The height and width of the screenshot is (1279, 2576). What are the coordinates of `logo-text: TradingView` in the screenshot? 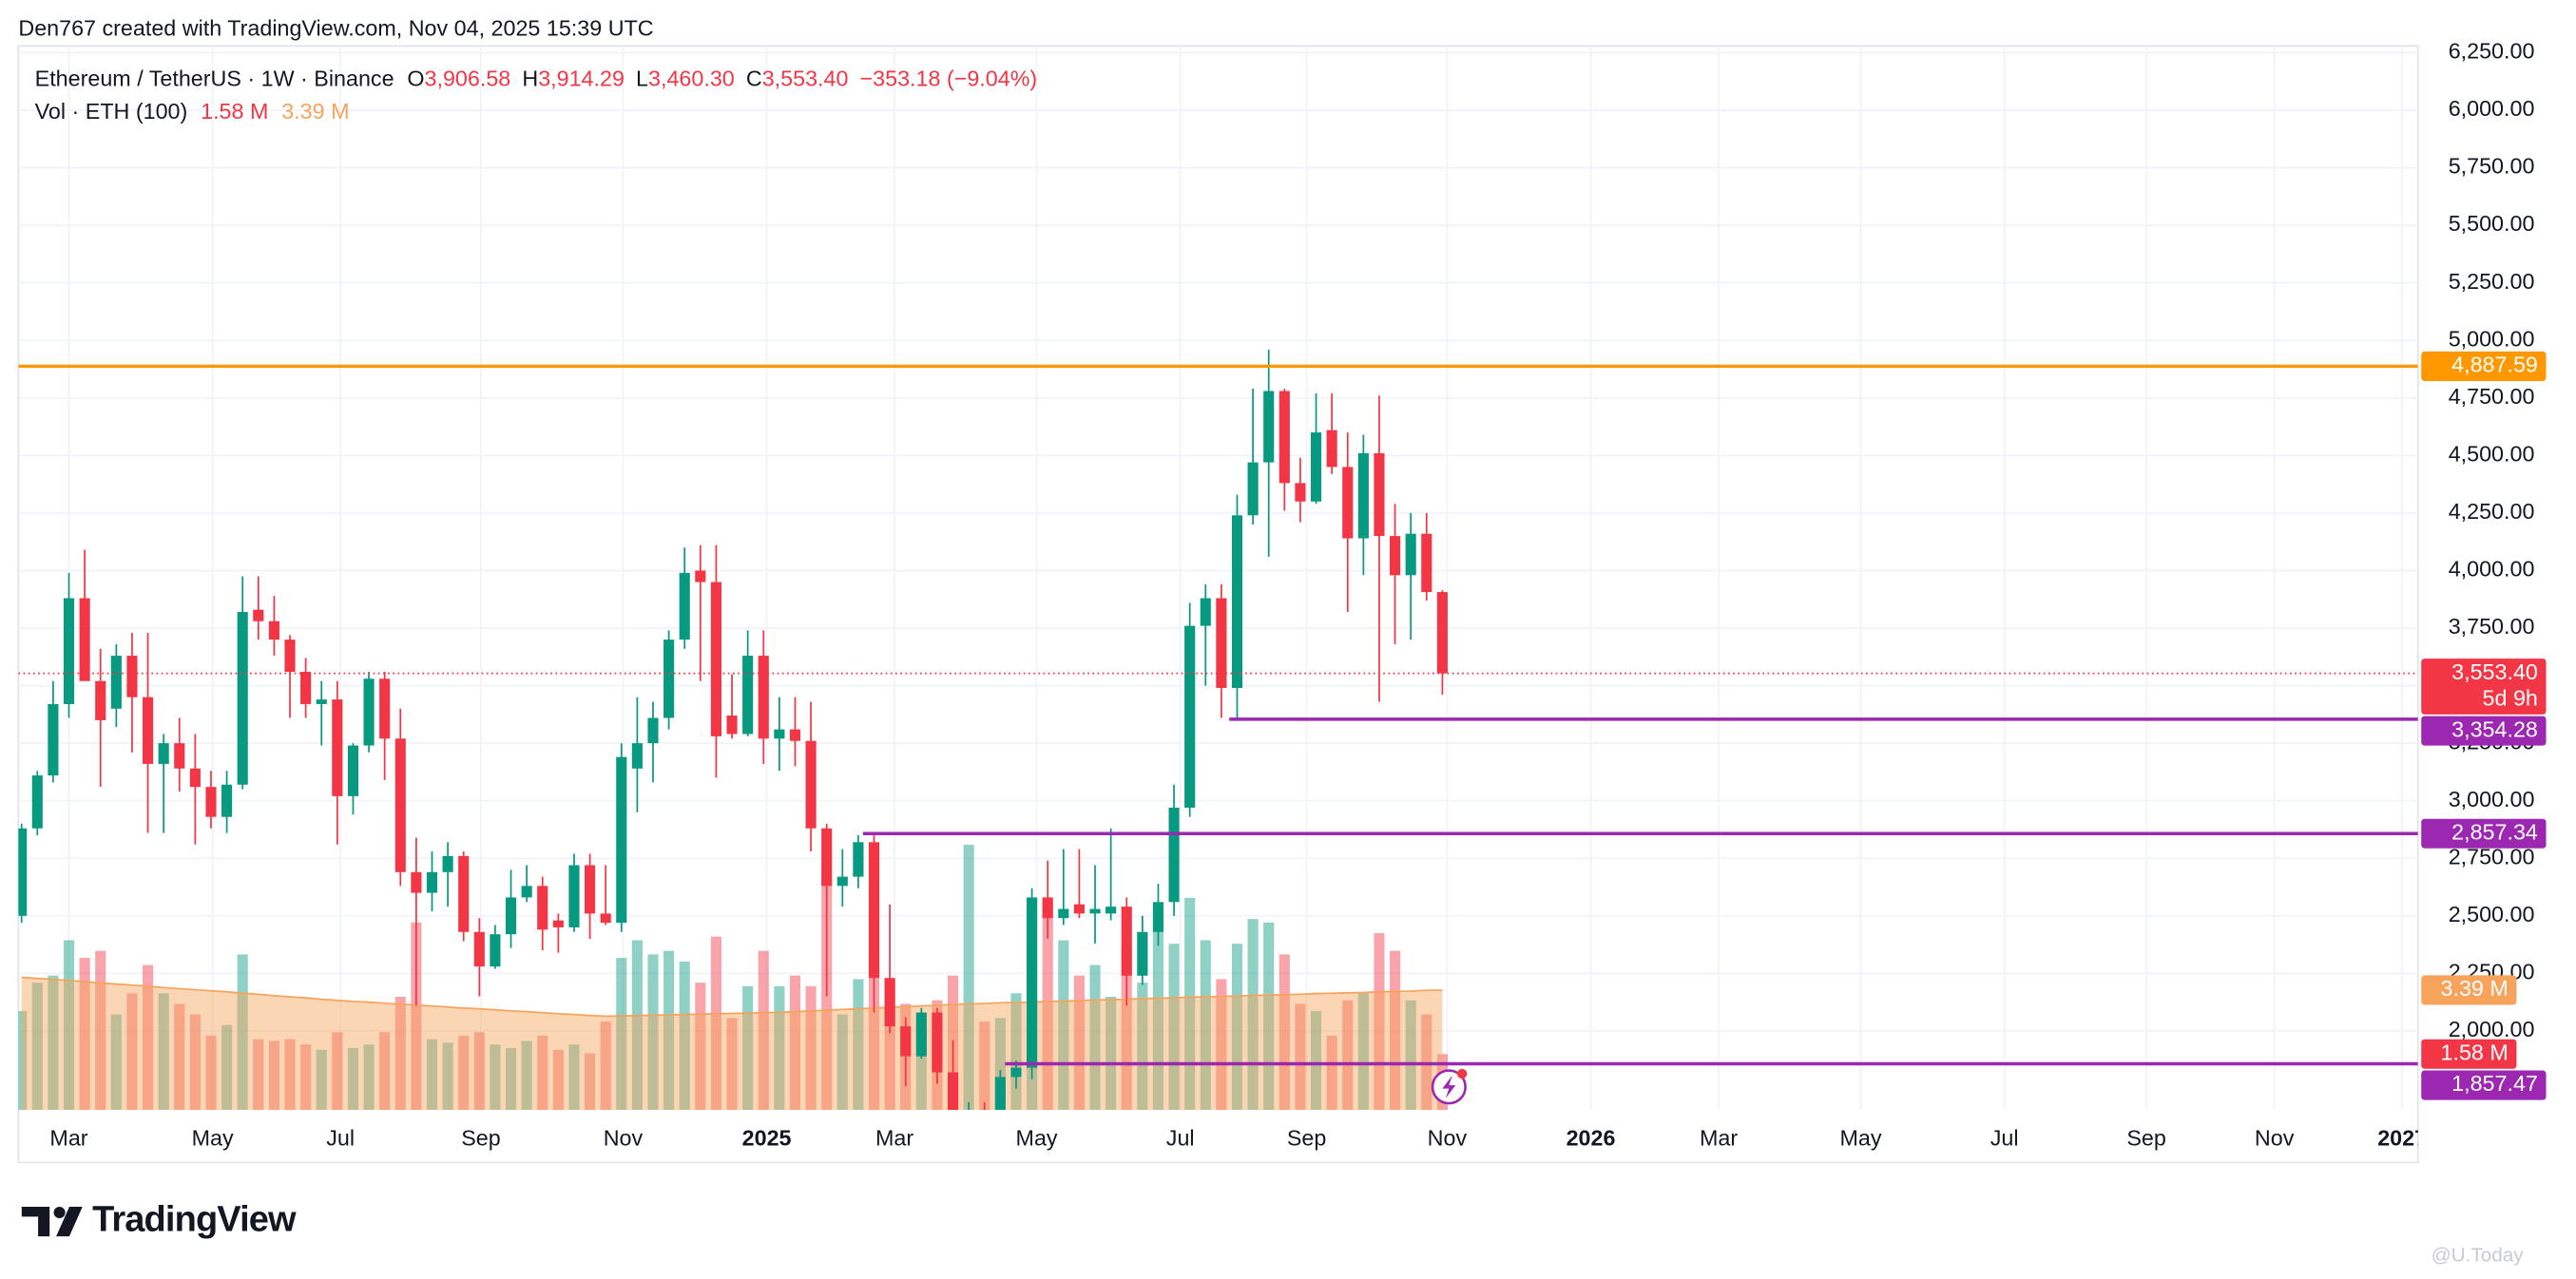 It's located at (194, 1220).